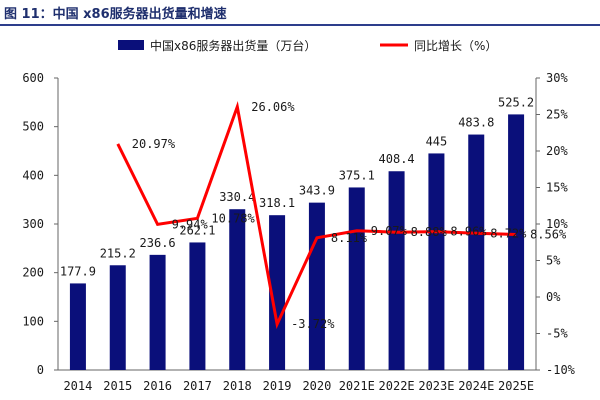  Describe the element at coordinates (197, 230) in the screenshot. I see `bar-data-label: 262.1` at that location.